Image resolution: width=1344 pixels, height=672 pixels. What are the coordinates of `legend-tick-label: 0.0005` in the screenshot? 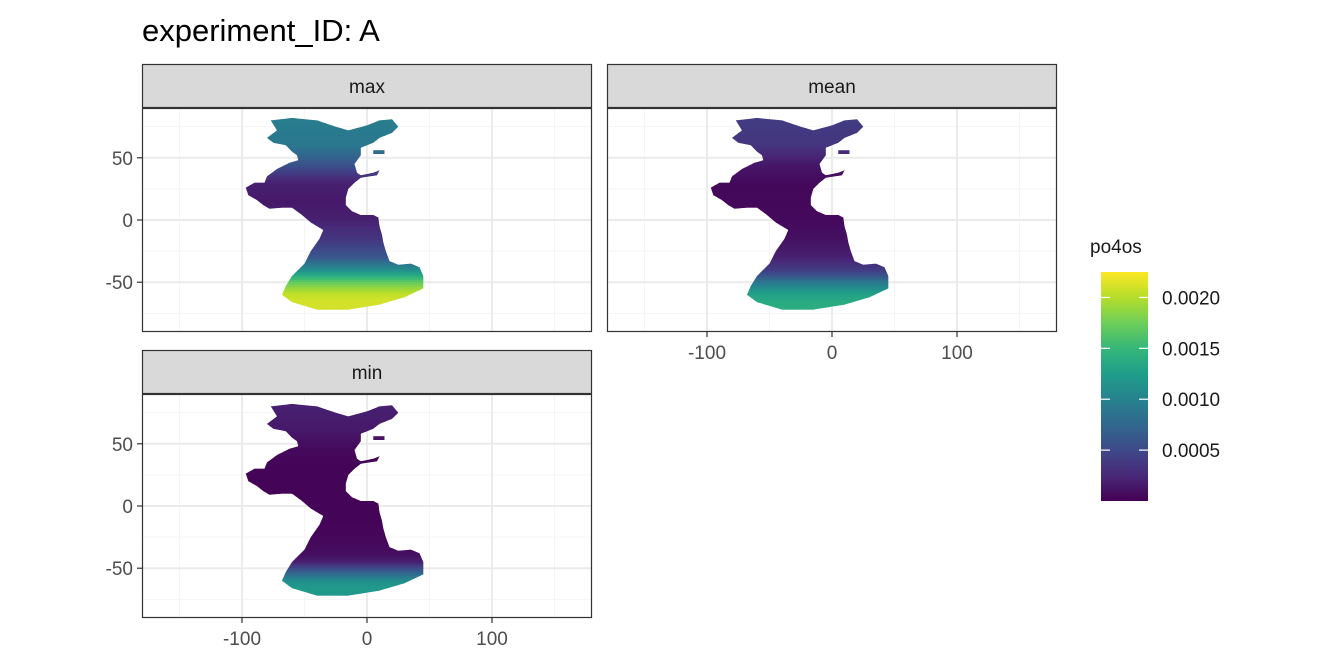 It's located at (1191, 451).